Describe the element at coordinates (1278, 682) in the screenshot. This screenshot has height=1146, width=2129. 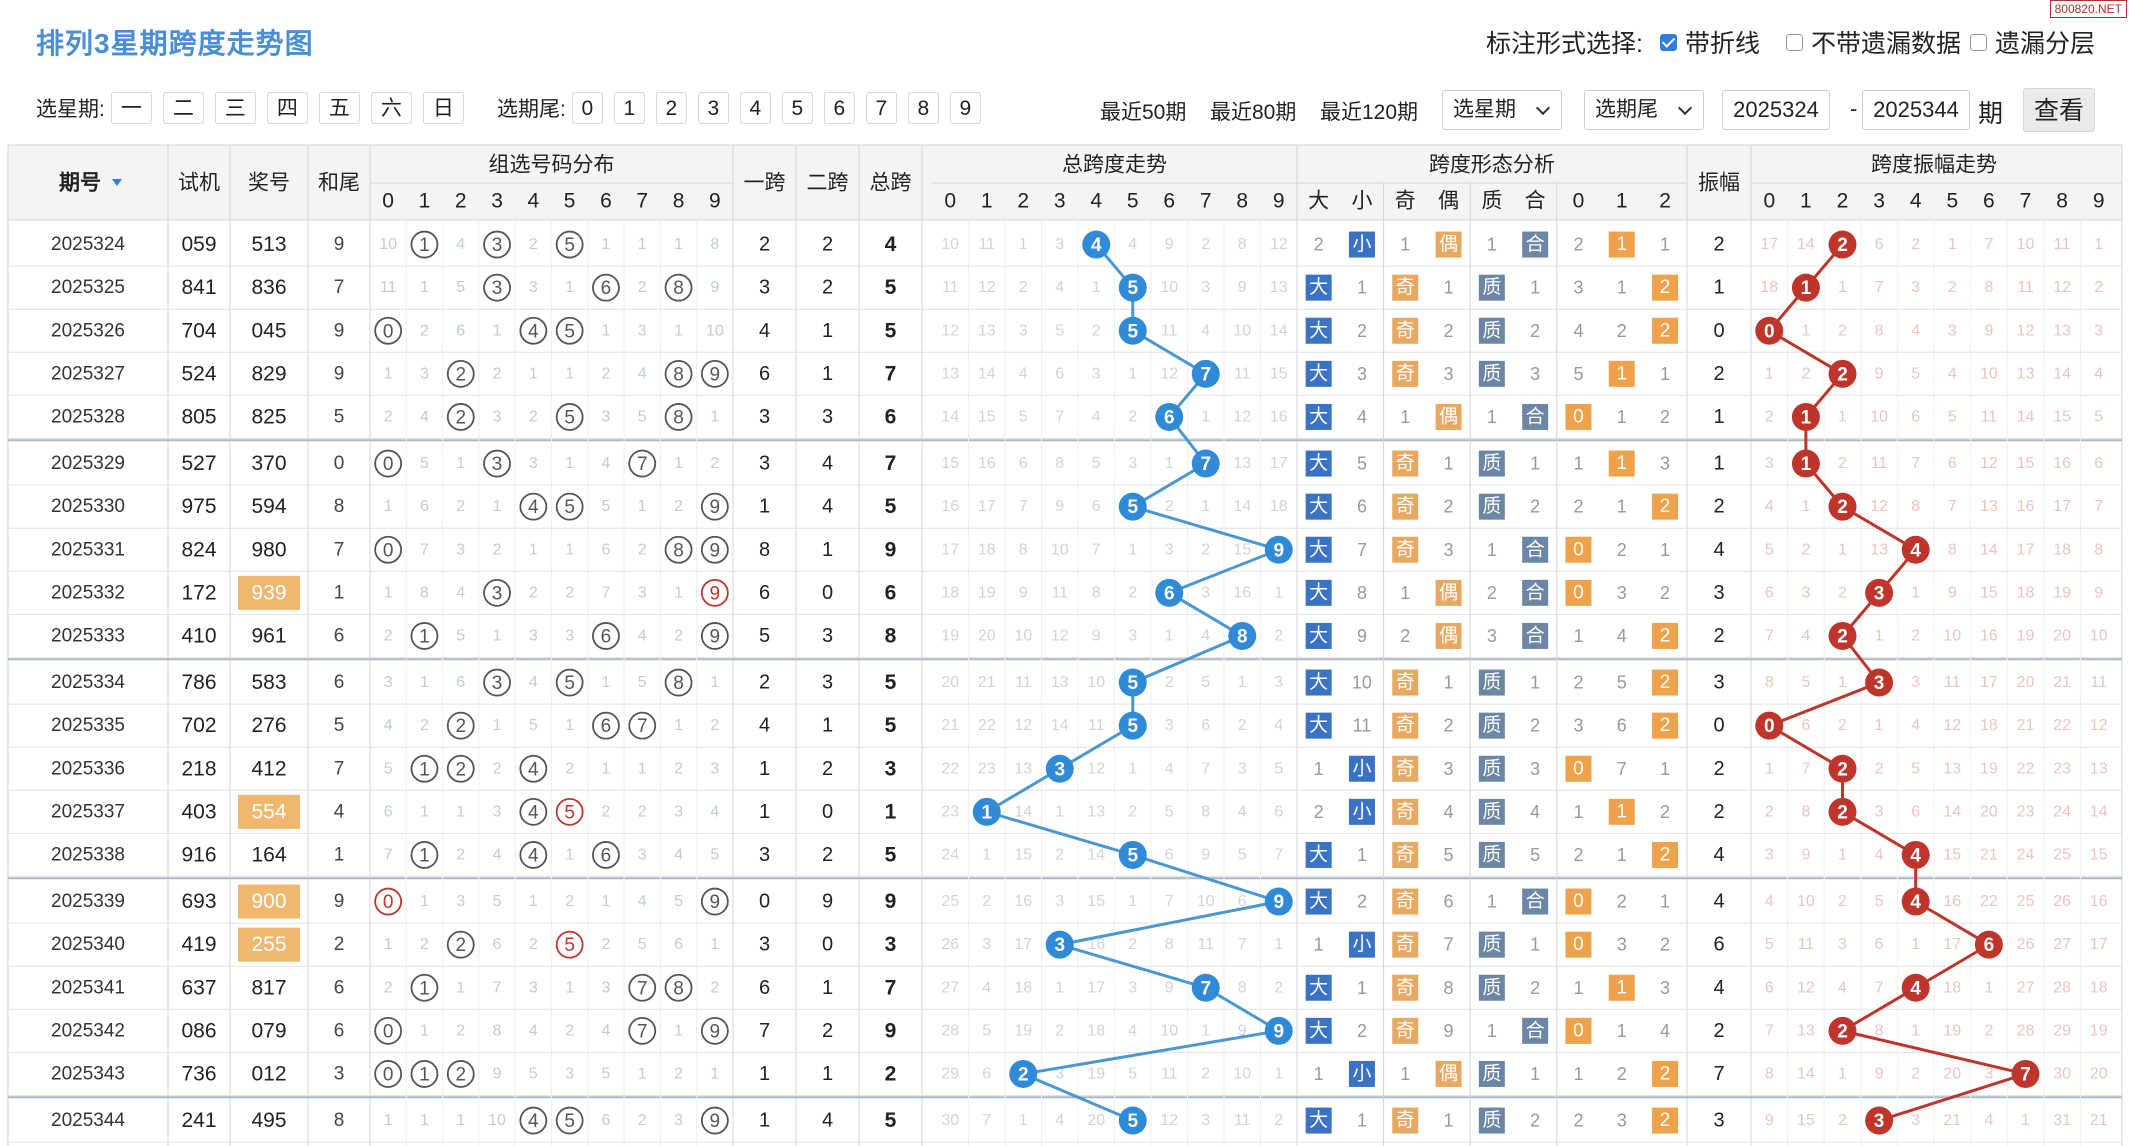
I see `span-miss-value: 3` at that location.